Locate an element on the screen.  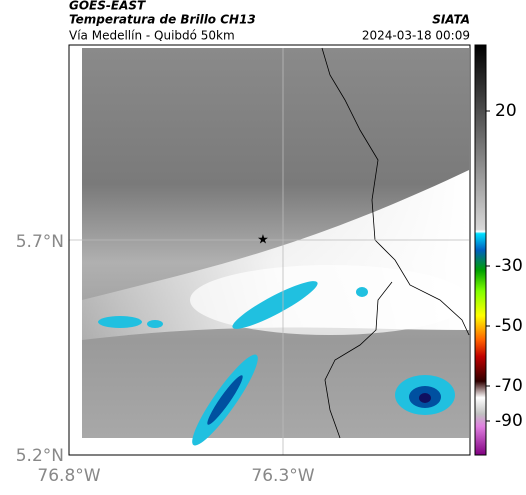
lat-label: 5.7°N is located at coordinates (40, 242).